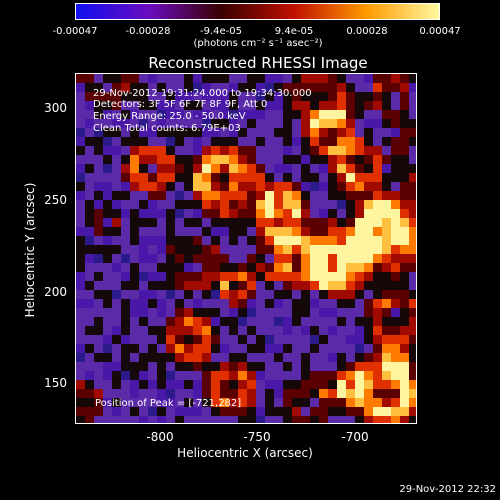 This screenshot has width=500, height=500. I want to click on colorbar-tick-label: -0.00047, so click(75, 31).